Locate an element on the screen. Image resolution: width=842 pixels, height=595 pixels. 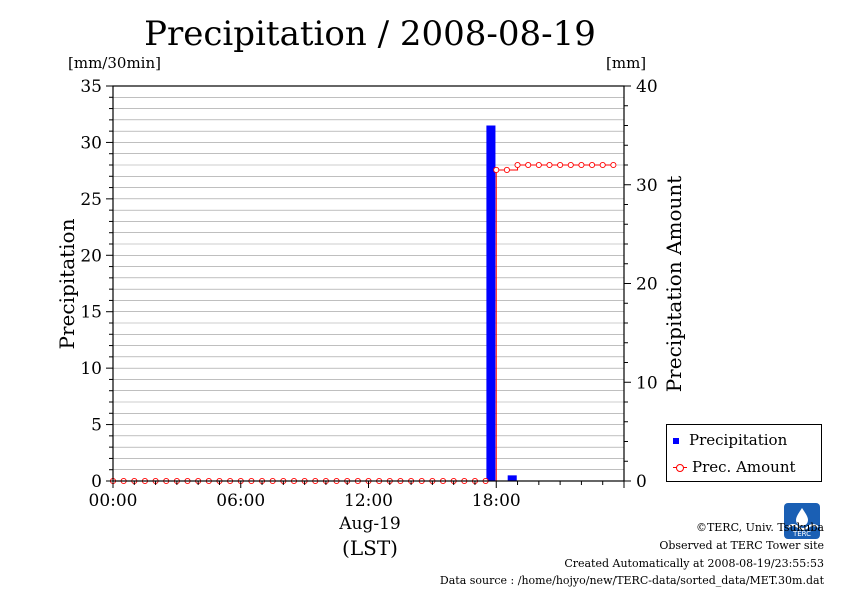
x-axis-title: (LST) is located at coordinates (370, 548).